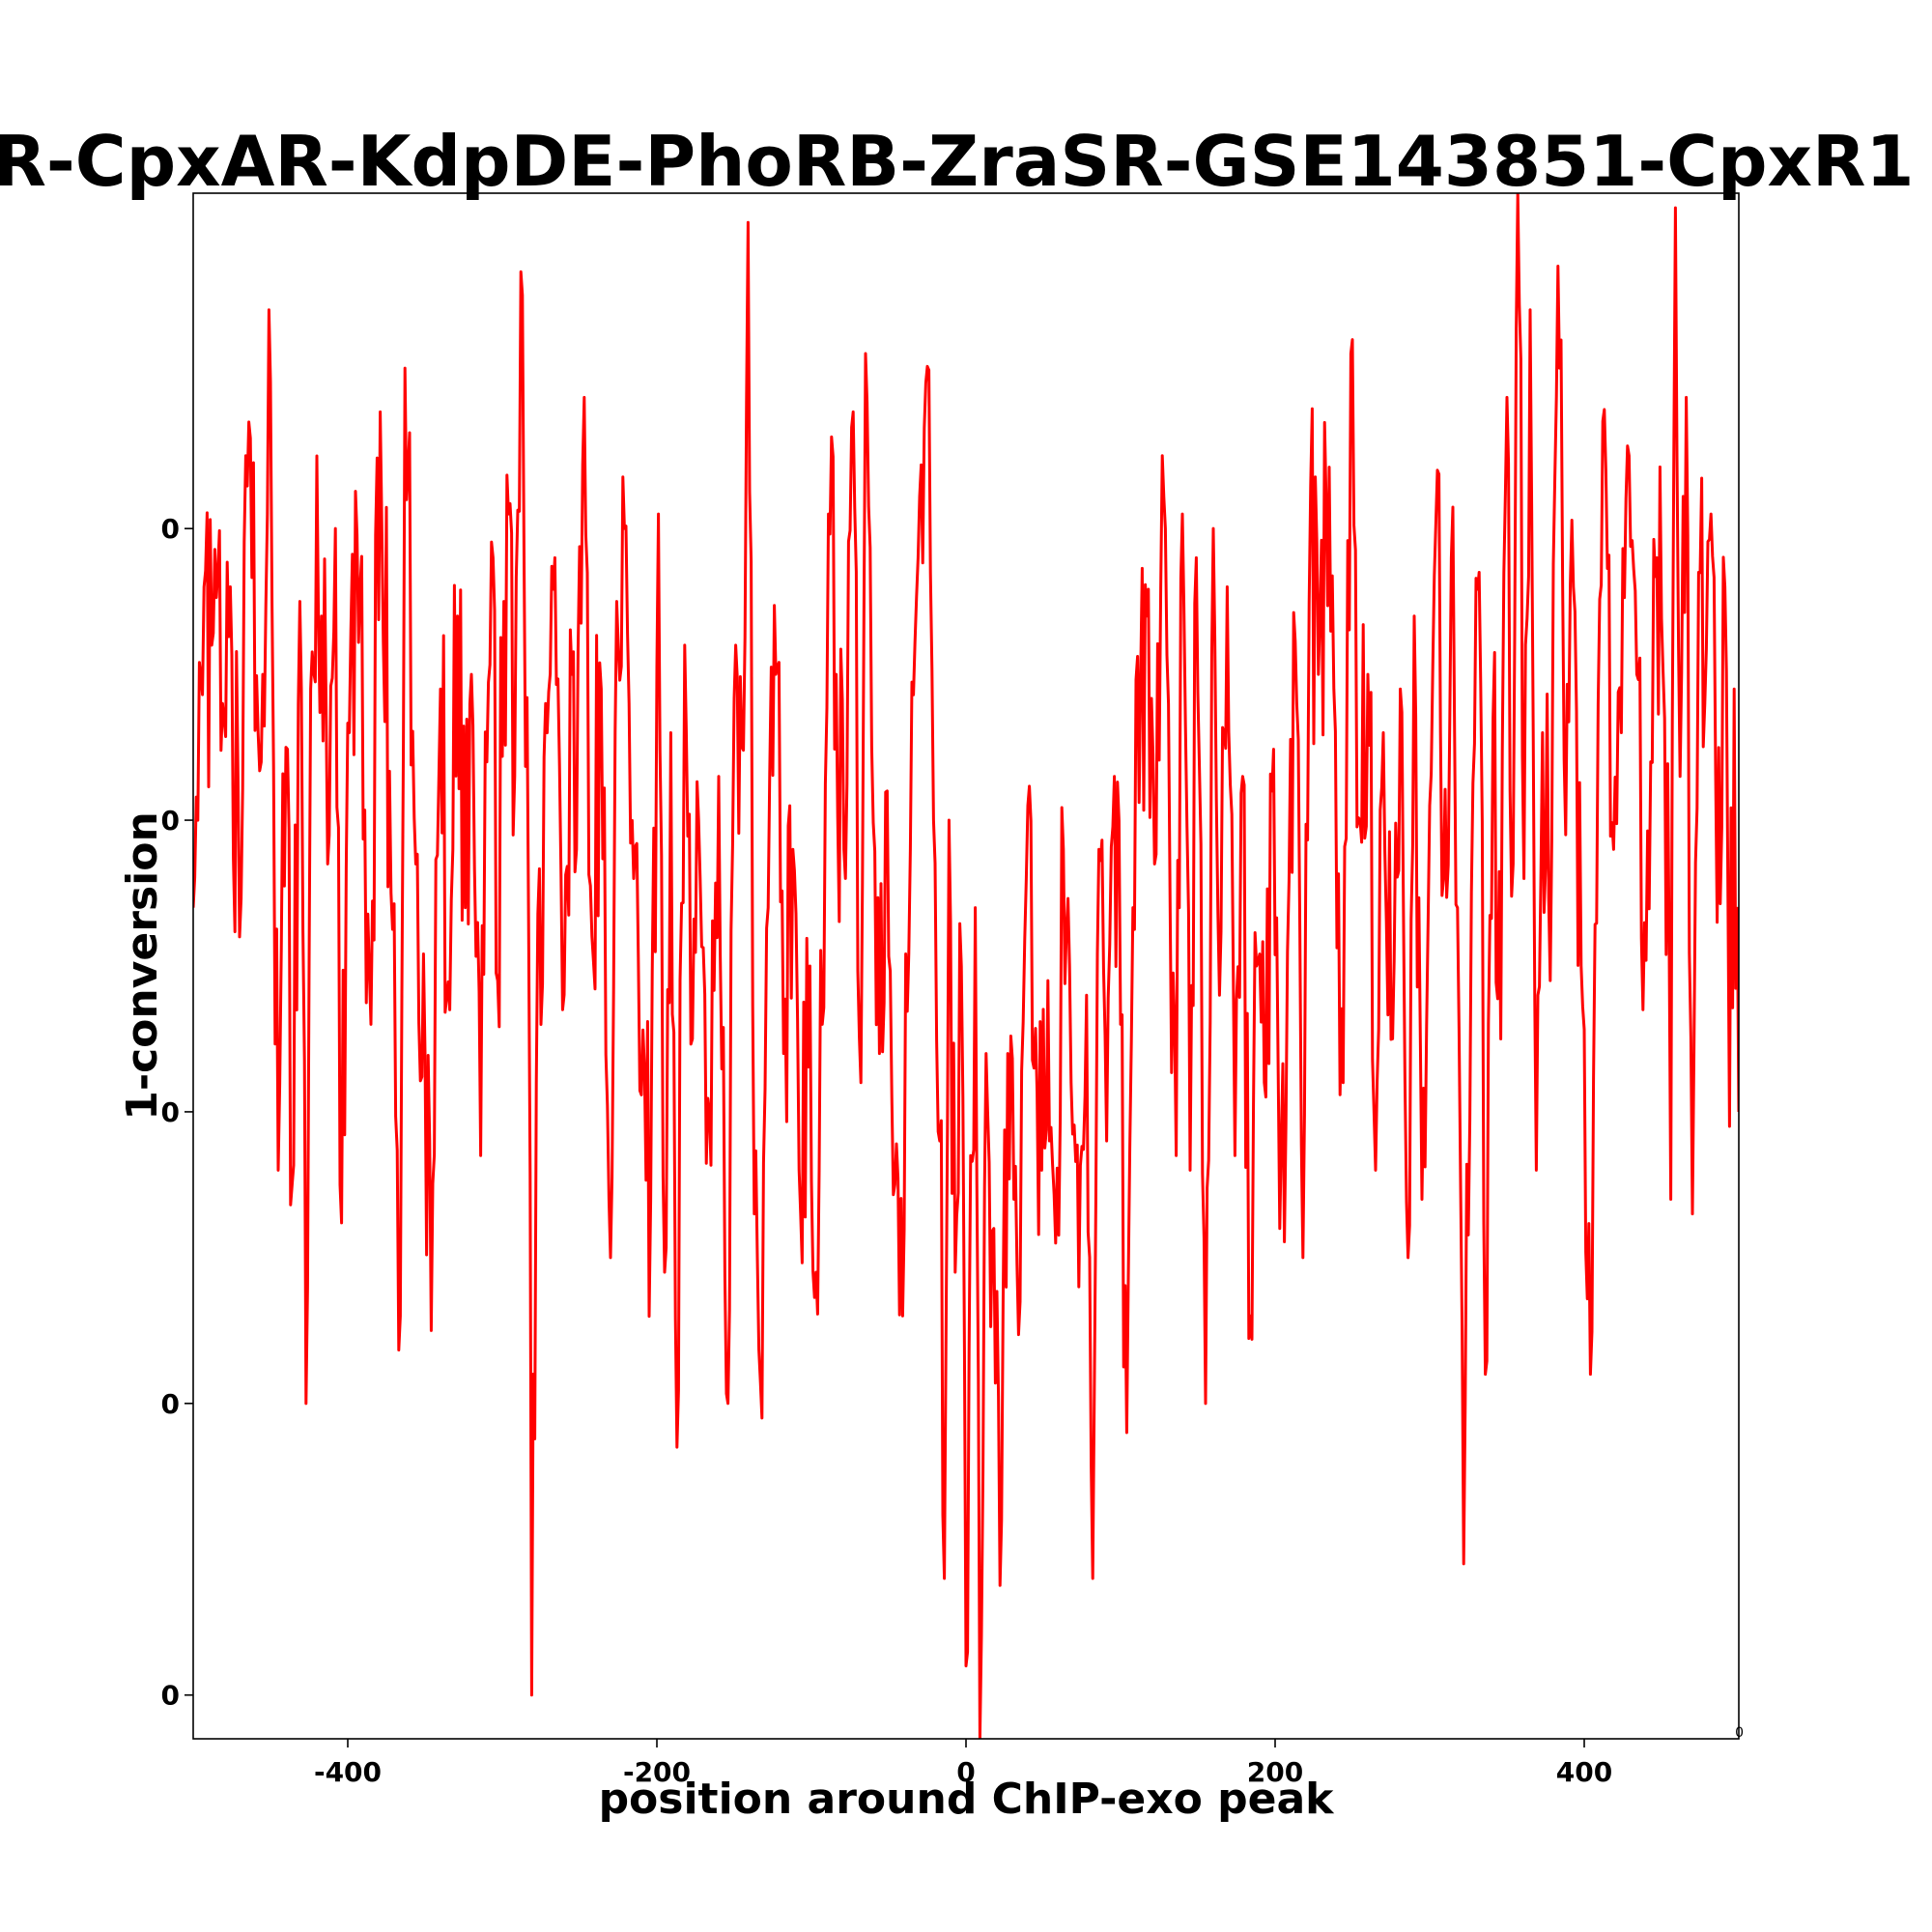 The height and width of the screenshot is (1932, 1932). What do you see at coordinates (967, 1799) in the screenshot?
I see `x-axis-title: position around ChIP-exo peak` at bounding box center [967, 1799].